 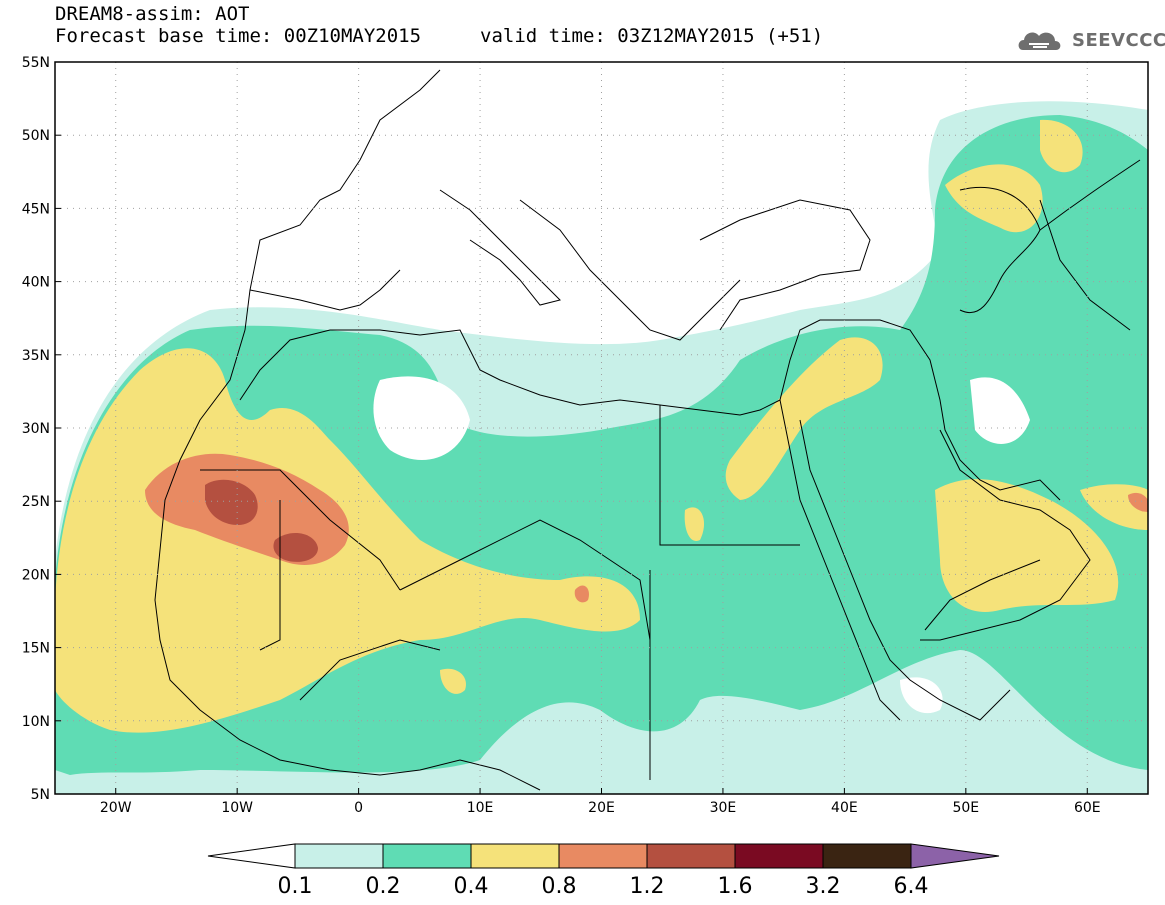 What do you see at coordinates (36, 283) in the screenshot?
I see `lat-tick-label: 40N` at bounding box center [36, 283].